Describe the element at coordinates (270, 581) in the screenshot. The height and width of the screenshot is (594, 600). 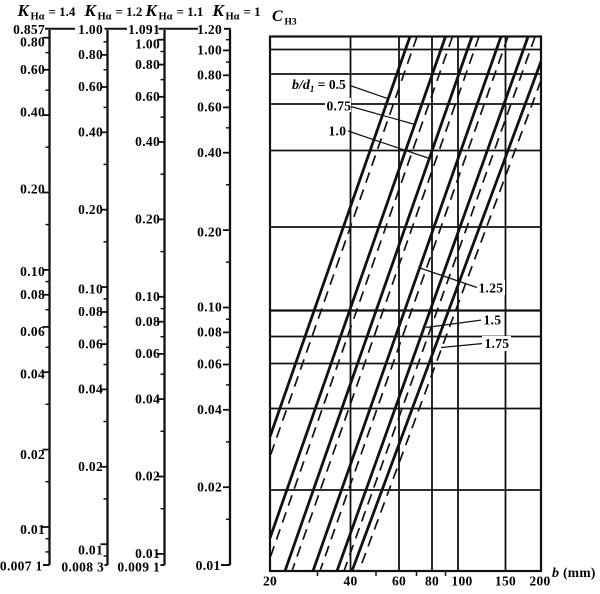
I see `svg-text: 20` at that location.